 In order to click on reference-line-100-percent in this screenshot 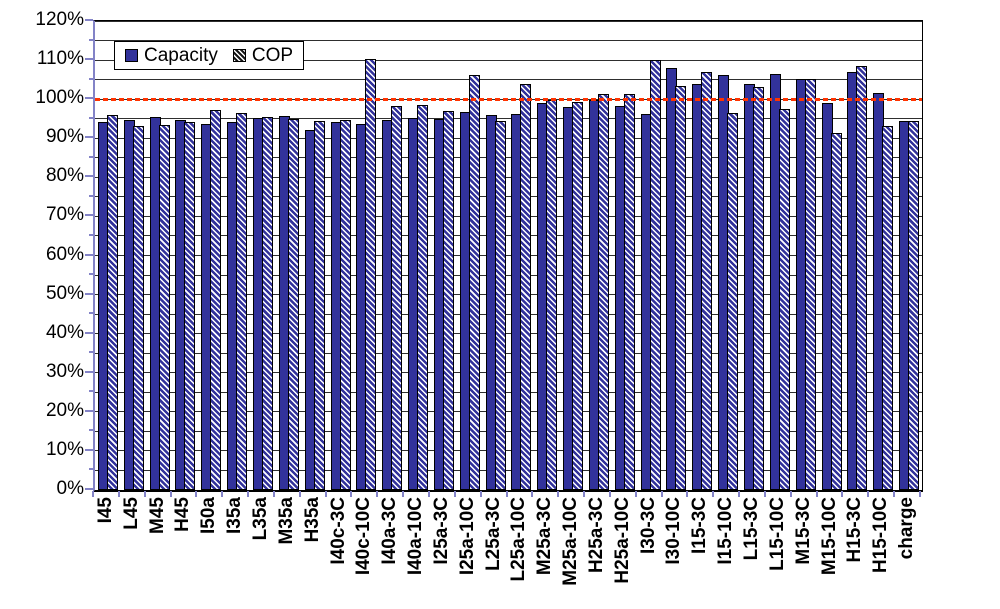, I will do `click(508, 99)`.